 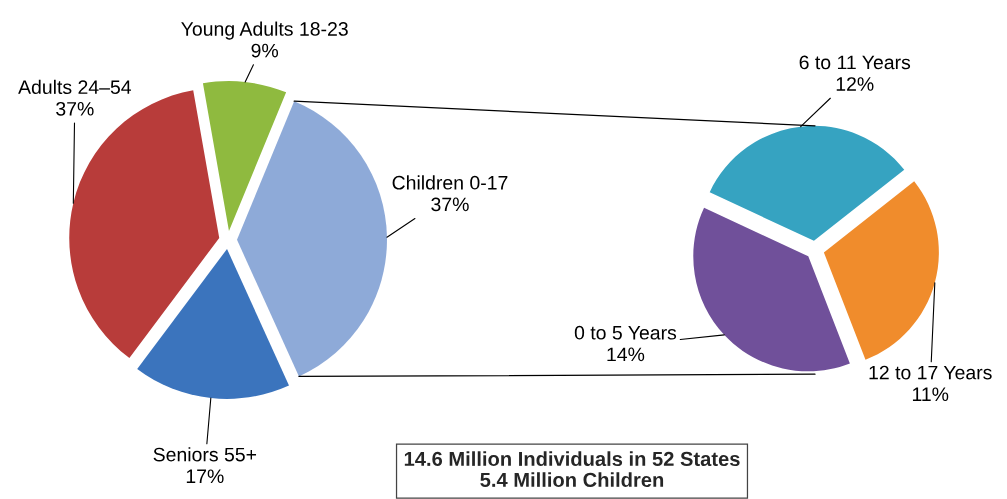 What do you see at coordinates (855, 84) in the screenshot?
I see `data-label: 12%` at bounding box center [855, 84].